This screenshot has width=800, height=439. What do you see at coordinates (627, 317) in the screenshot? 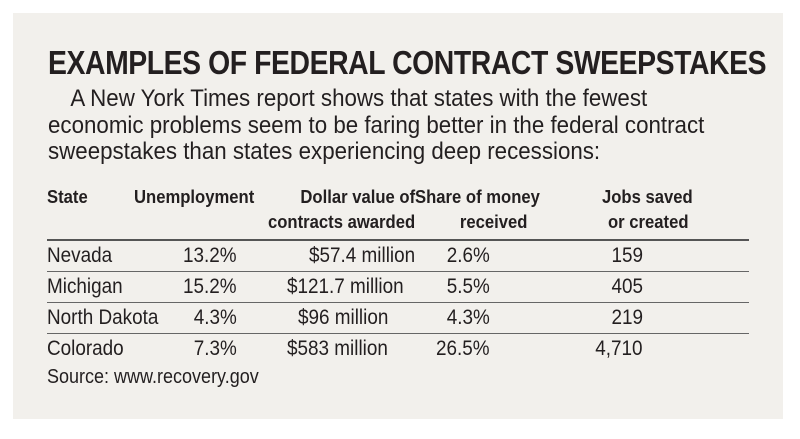
I see `cell-jobs: 219` at bounding box center [627, 317].